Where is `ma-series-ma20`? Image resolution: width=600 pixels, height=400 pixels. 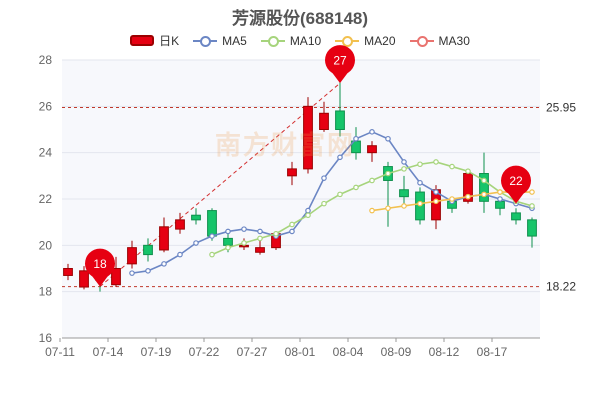
ma-series-ma20 is located at coordinates (452, 201).